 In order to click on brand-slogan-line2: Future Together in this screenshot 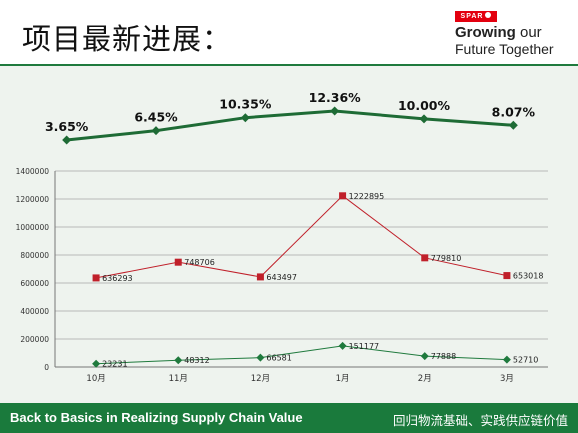, I will do `click(504, 49)`.